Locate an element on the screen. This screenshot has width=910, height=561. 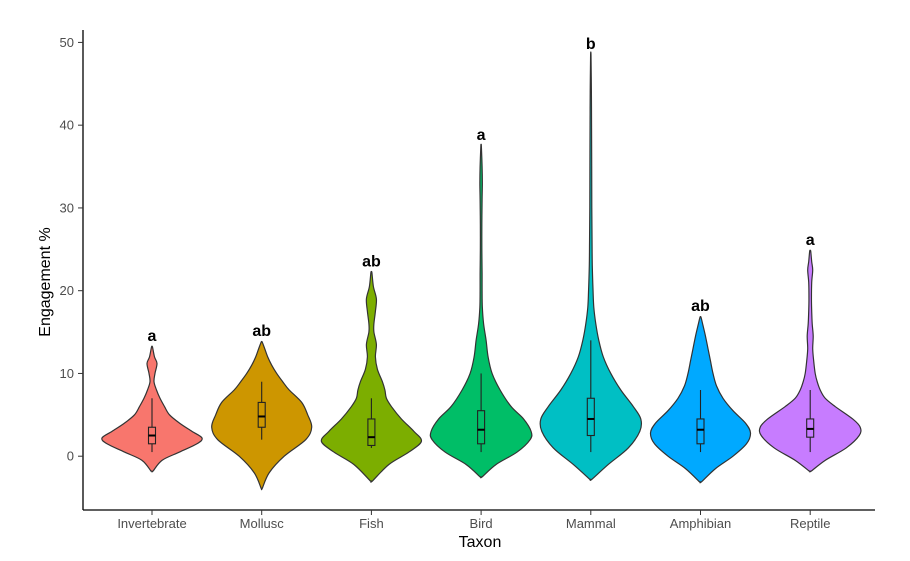
y-axis: 0 10 20 30 40 50 is located at coordinates (72, 270).